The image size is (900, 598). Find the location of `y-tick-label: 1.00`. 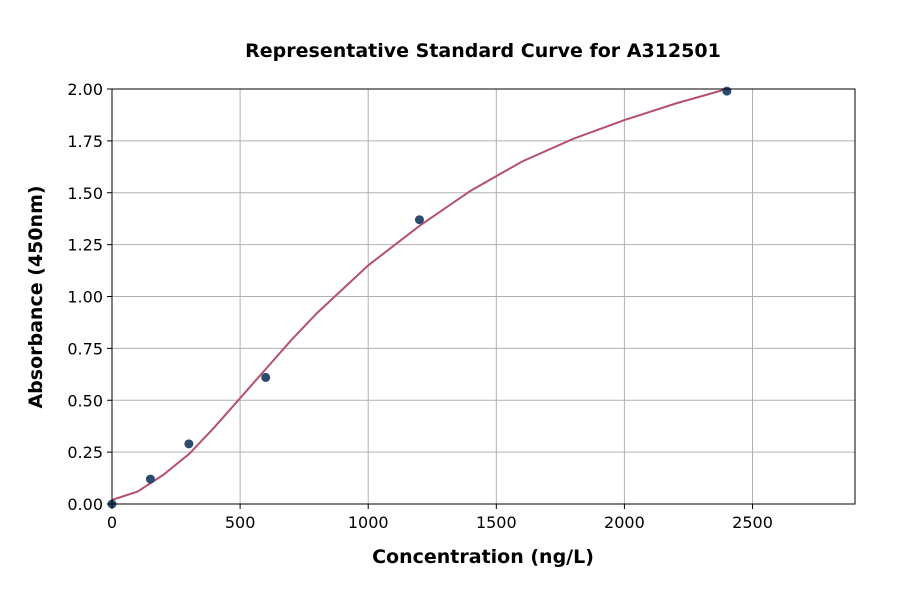

y-tick-label: 1.00 is located at coordinates (85, 297).